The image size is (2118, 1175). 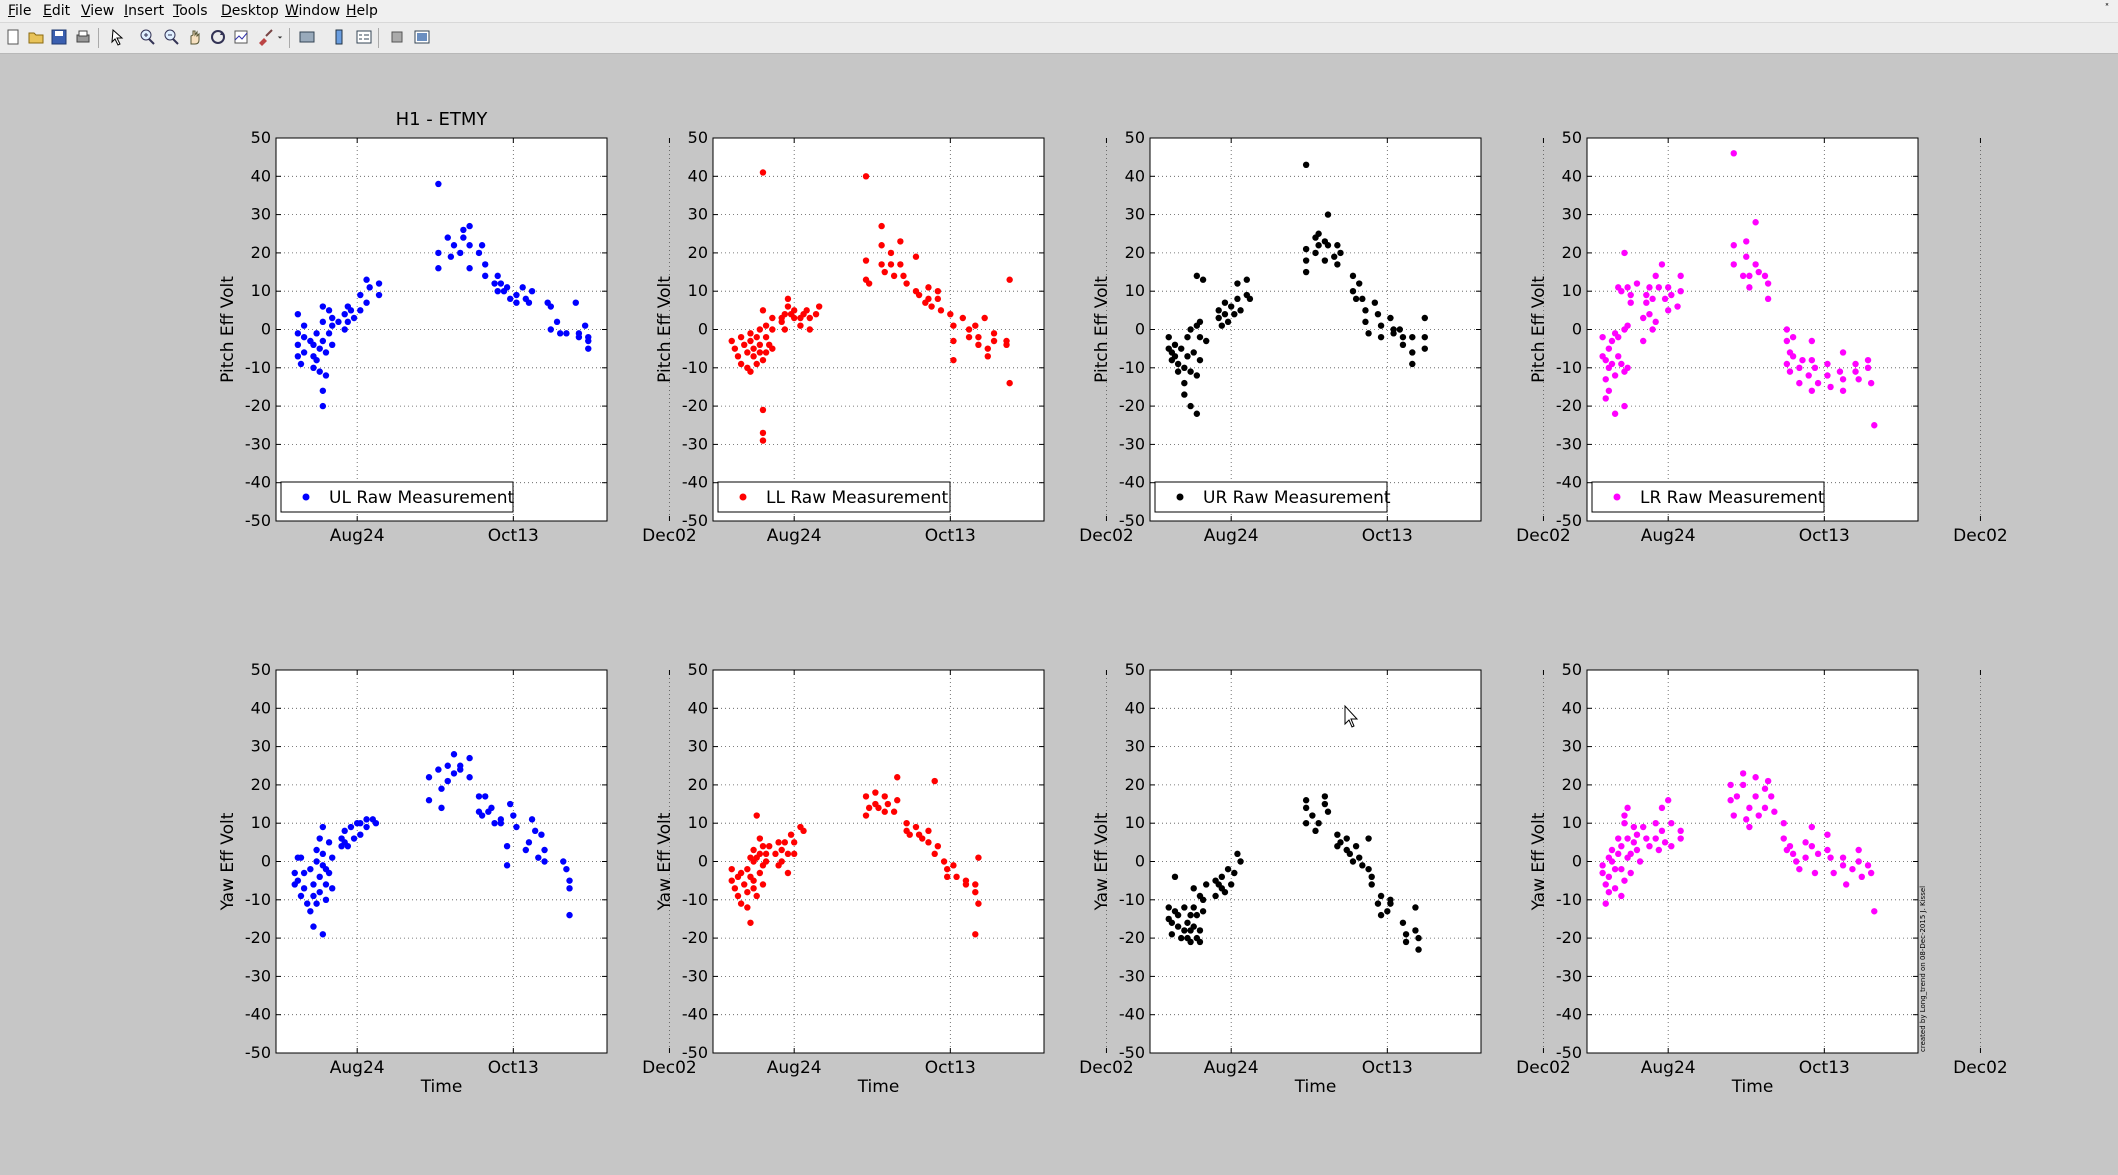 What do you see at coordinates (313, 11) in the screenshot?
I see `menu-window: Window` at bounding box center [313, 11].